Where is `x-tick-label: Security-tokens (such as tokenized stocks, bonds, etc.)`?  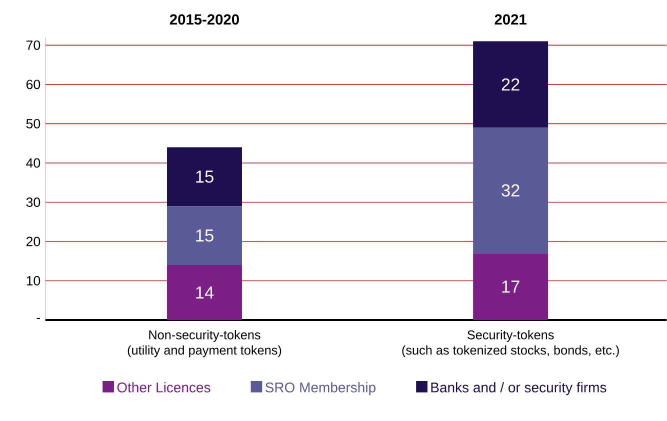
x-tick-label: Security-tokens (such as tokenized stocks, bonds, etc.) is located at coordinates (510, 344).